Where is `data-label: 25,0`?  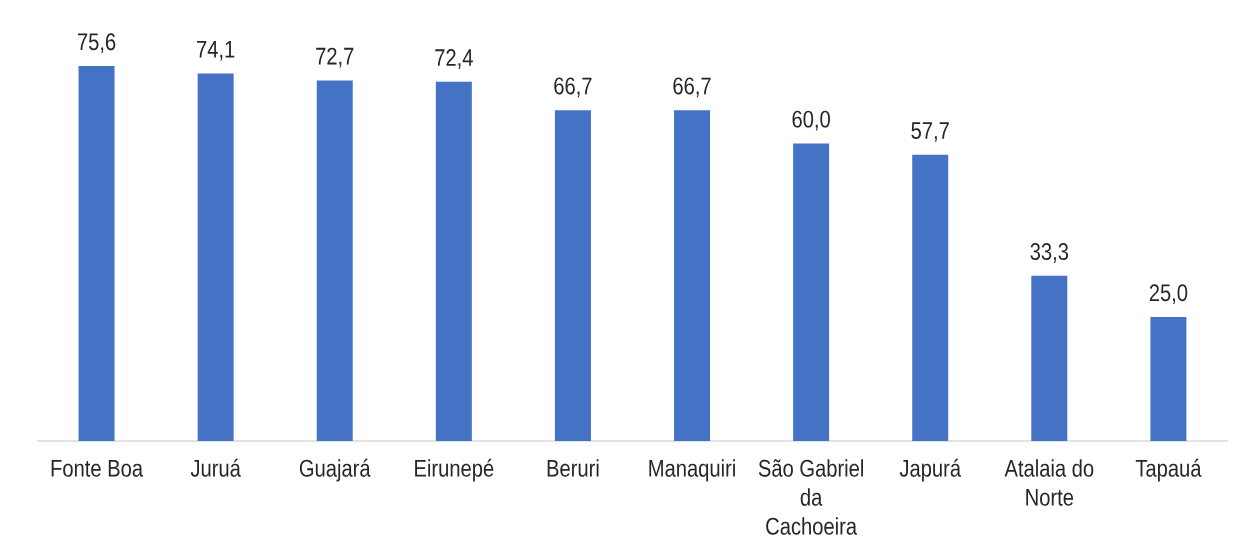
data-label: 25,0 is located at coordinates (1168, 294).